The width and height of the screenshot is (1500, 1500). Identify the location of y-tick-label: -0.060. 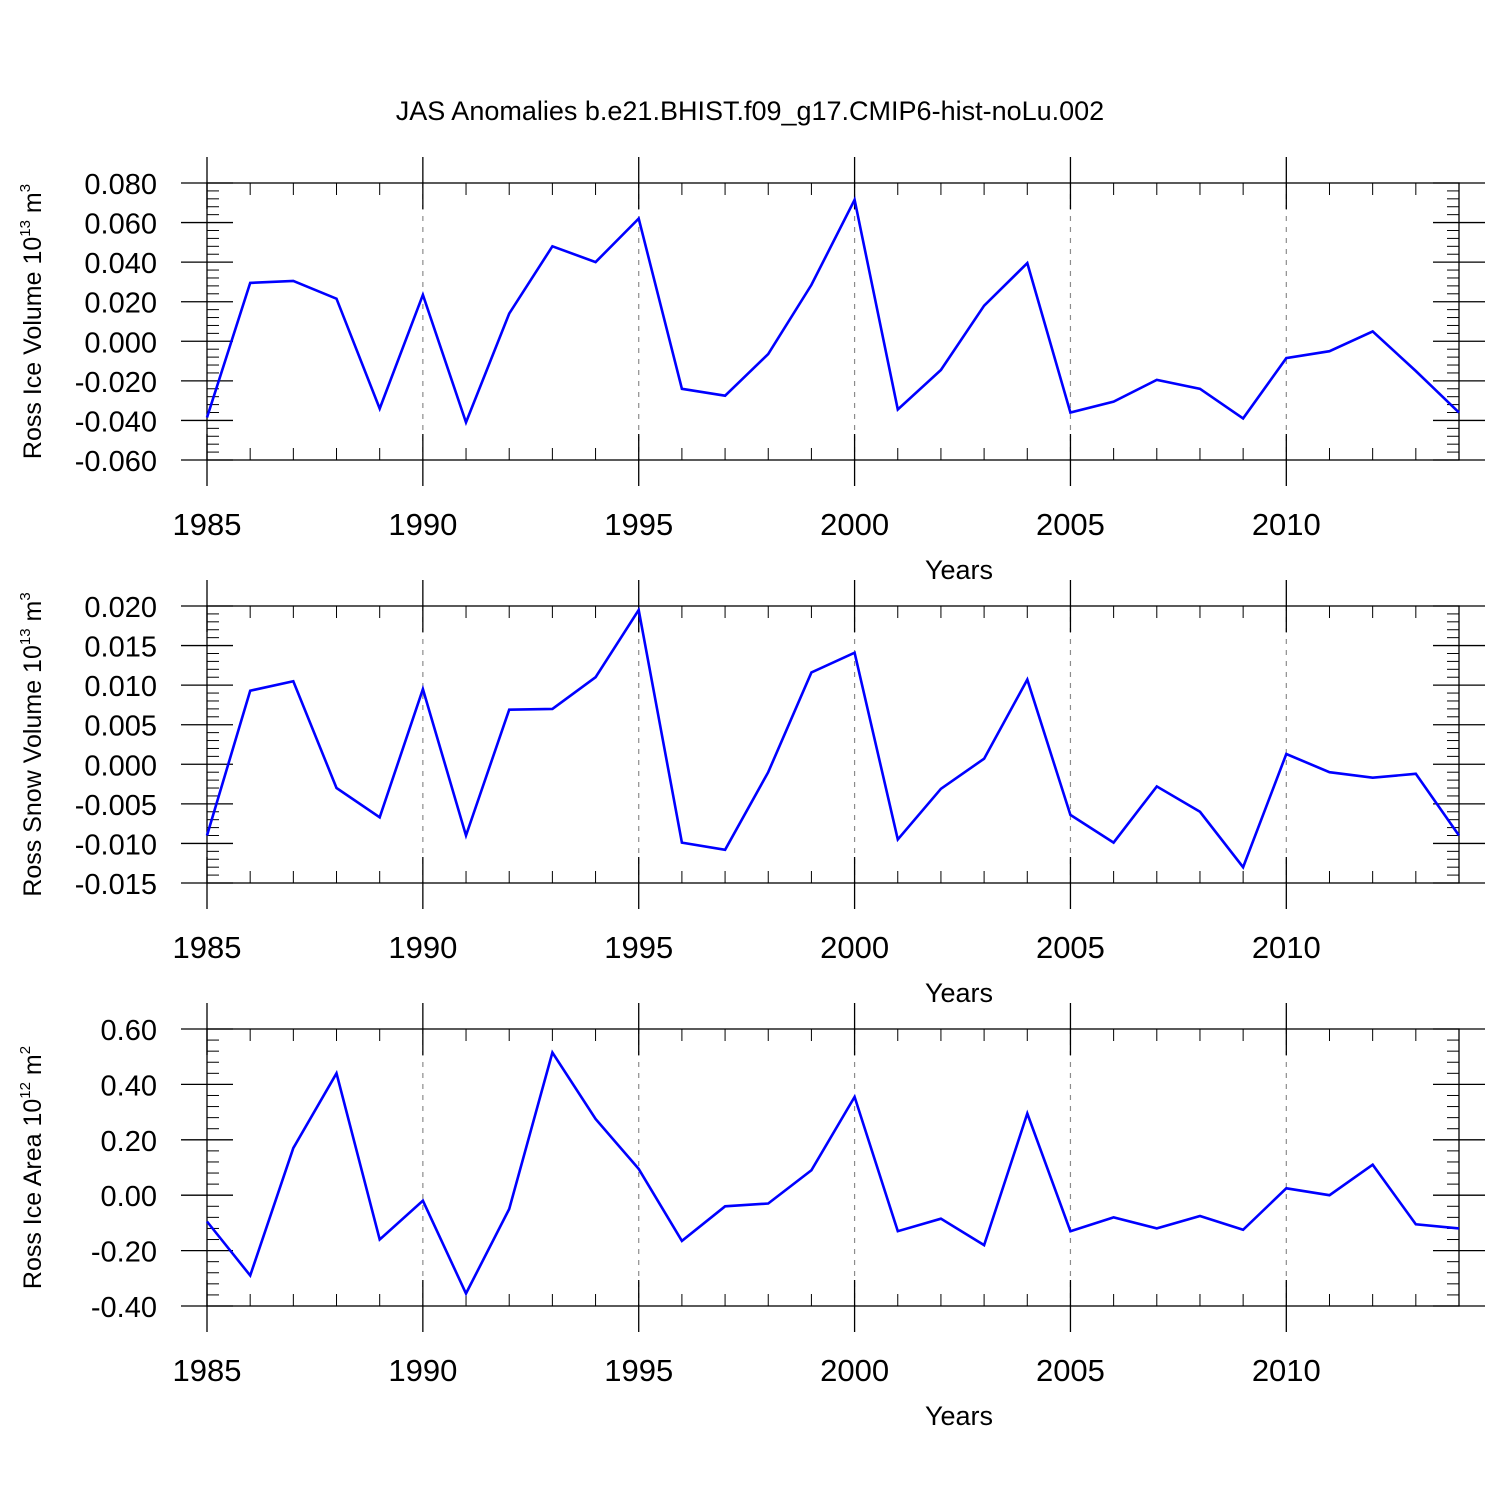
(116, 462).